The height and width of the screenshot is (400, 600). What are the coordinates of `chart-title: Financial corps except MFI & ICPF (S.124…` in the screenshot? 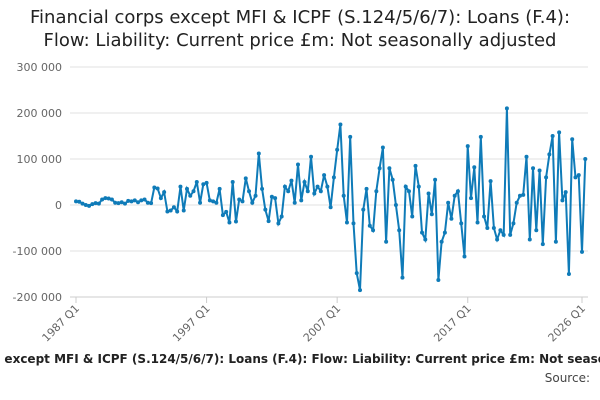 It's located at (300, 29).